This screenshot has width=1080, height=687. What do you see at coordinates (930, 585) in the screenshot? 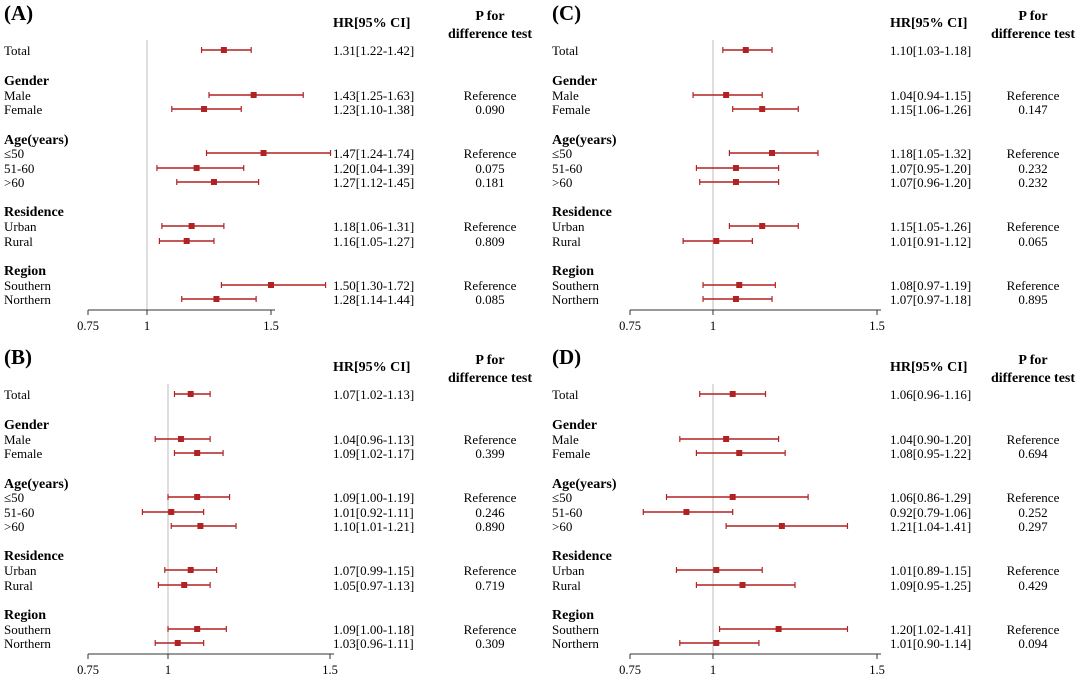
I see `hr-ci-value: 1.09[0.95-1.25]` at bounding box center [930, 585].